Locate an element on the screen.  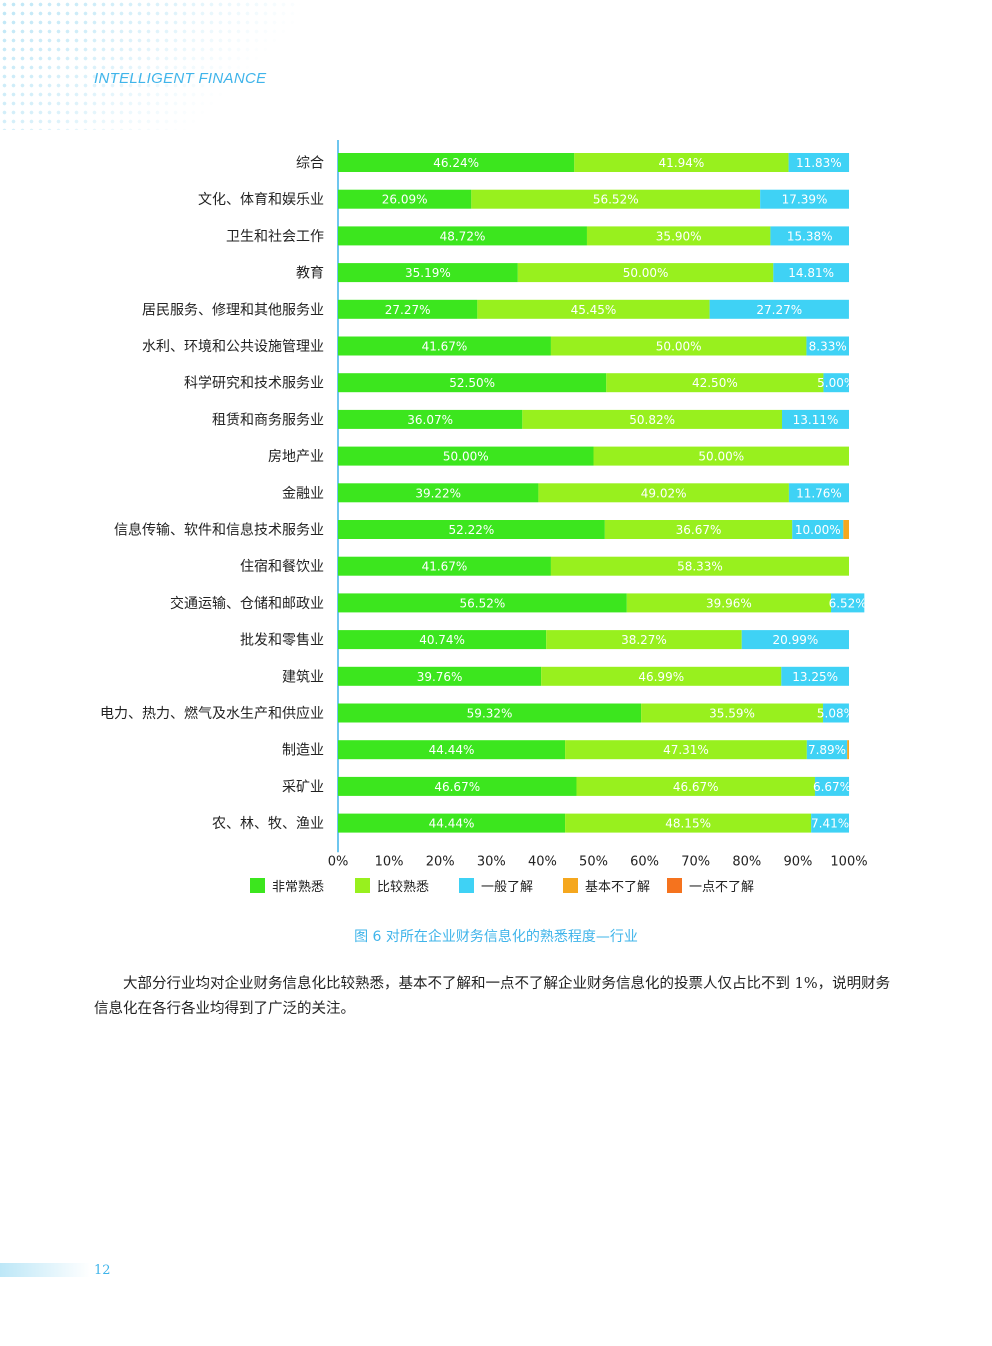
data-label: 13.25% is located at coordinates (815, 677).